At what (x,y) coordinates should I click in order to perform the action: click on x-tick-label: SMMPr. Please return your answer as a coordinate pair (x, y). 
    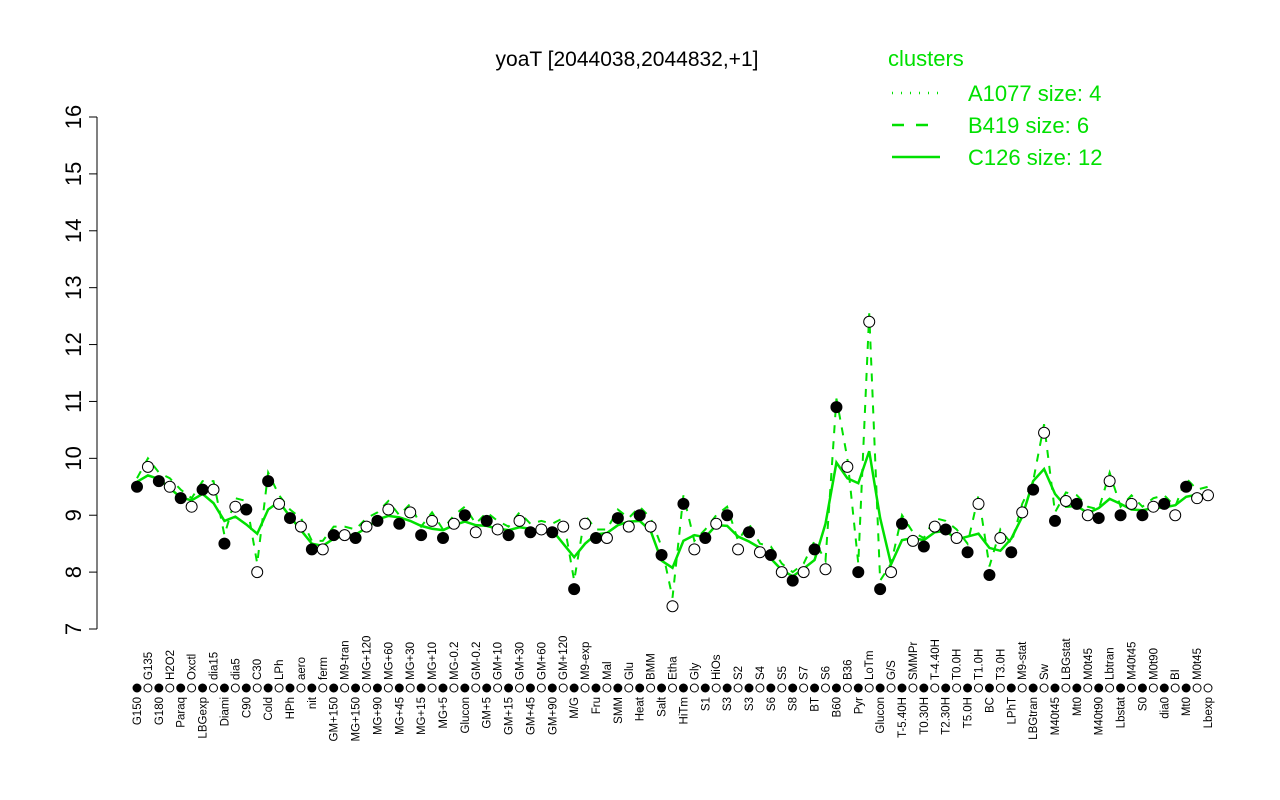
    Looking at the image, I should click on (914, 661).